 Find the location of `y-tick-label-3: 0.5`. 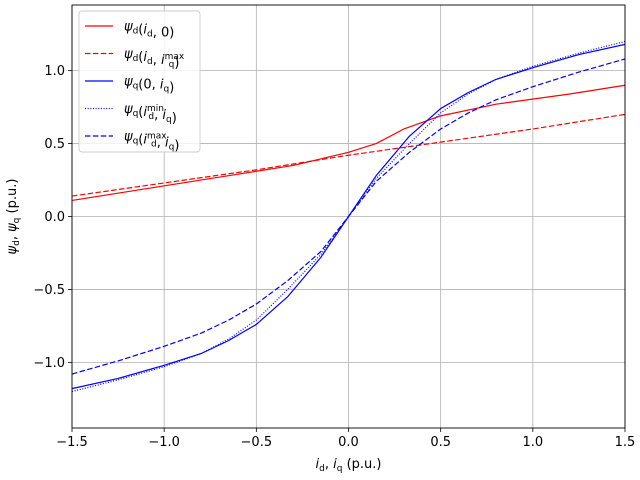

y-tick-label-3: 0.5 is located at coordinates (54, 144).